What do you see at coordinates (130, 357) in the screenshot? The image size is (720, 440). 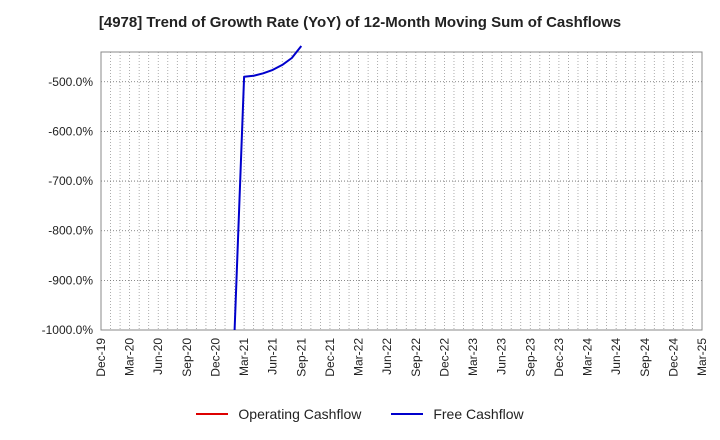 I see `x-tick-label: Mar-20` at bounding box center [130, 357].